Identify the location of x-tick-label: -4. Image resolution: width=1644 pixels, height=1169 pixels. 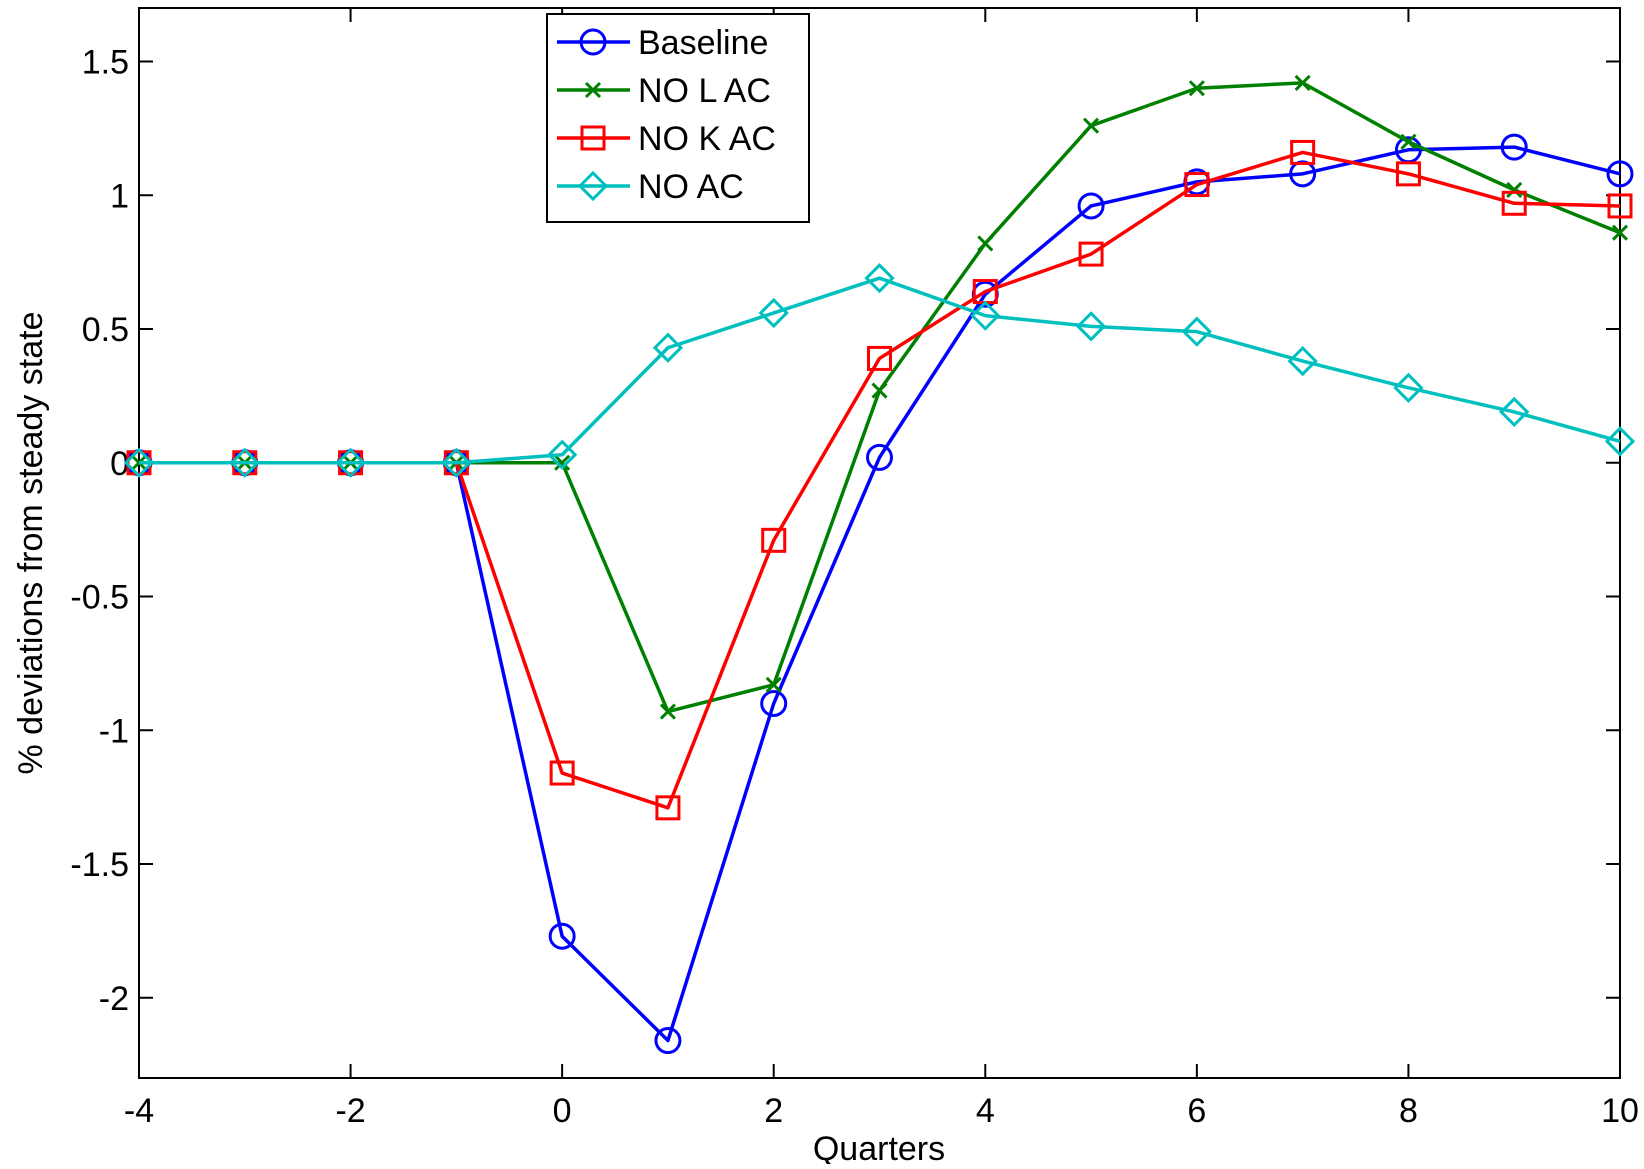
(139, 1111).